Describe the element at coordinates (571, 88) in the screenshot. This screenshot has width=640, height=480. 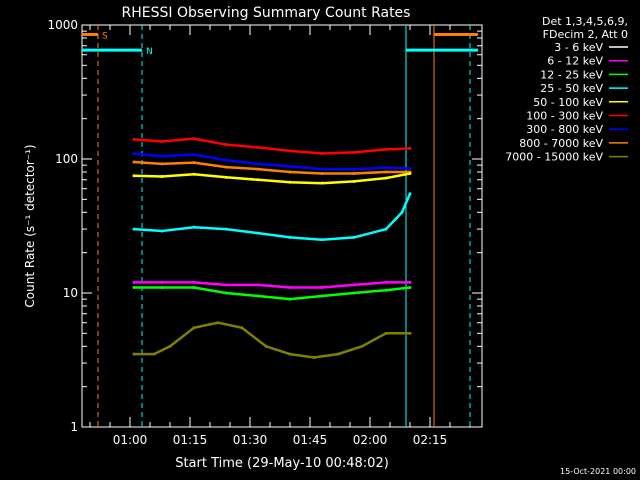
I see `legend-entry-label: 25 - 50 keV` at that location.